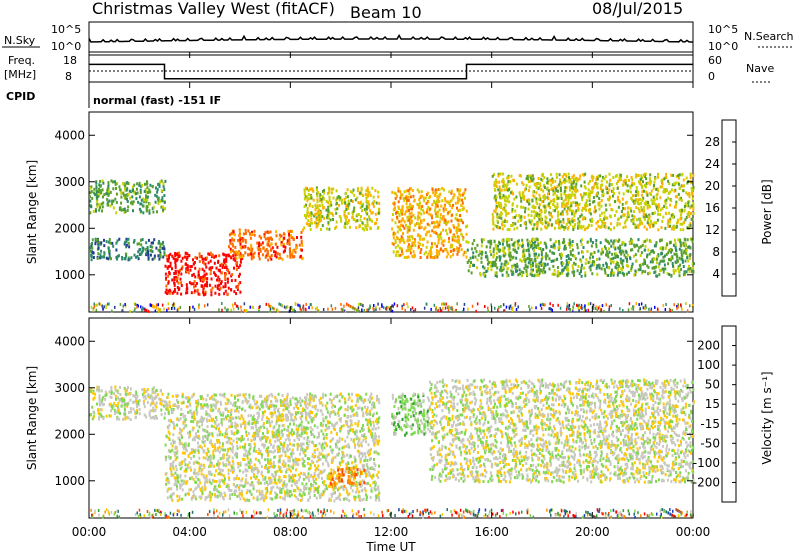 Image resolution: width=800 pixels, height=554 pixels. I want to click on colorbar-tick-label: 28, so click(712, 142).